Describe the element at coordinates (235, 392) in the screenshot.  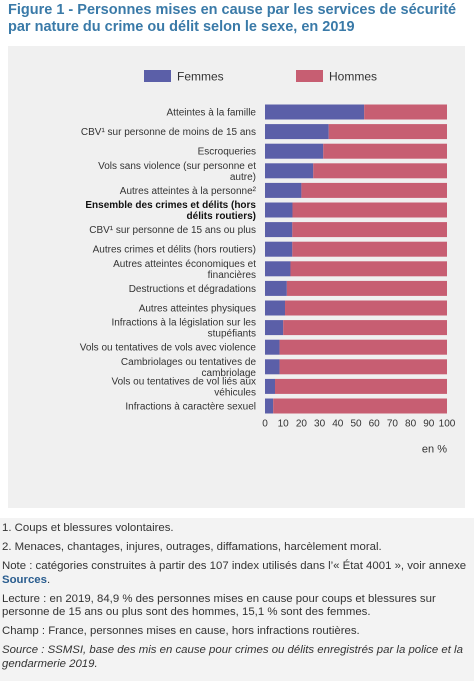
I see `category-label-line: véhicules` at that location.